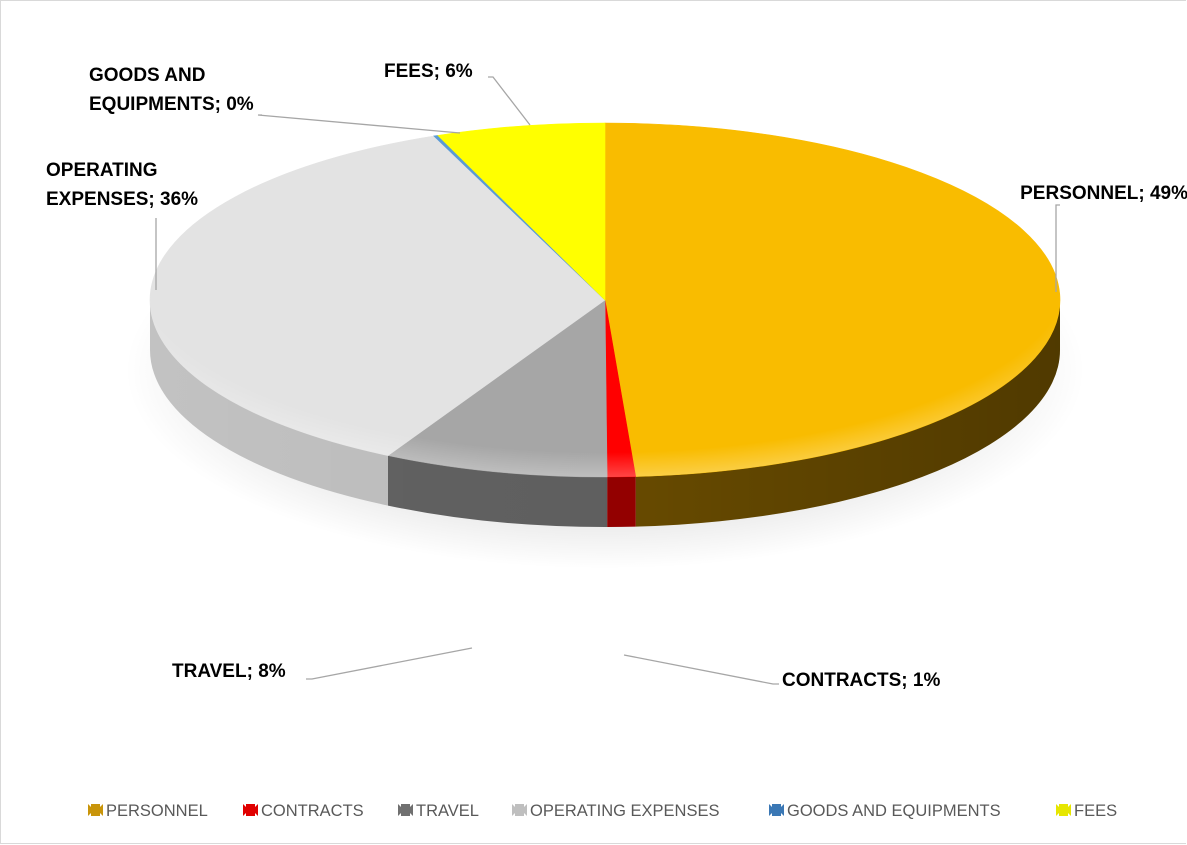  I want to click on legend-marker-body-operating-expenses, so click(519, 810).